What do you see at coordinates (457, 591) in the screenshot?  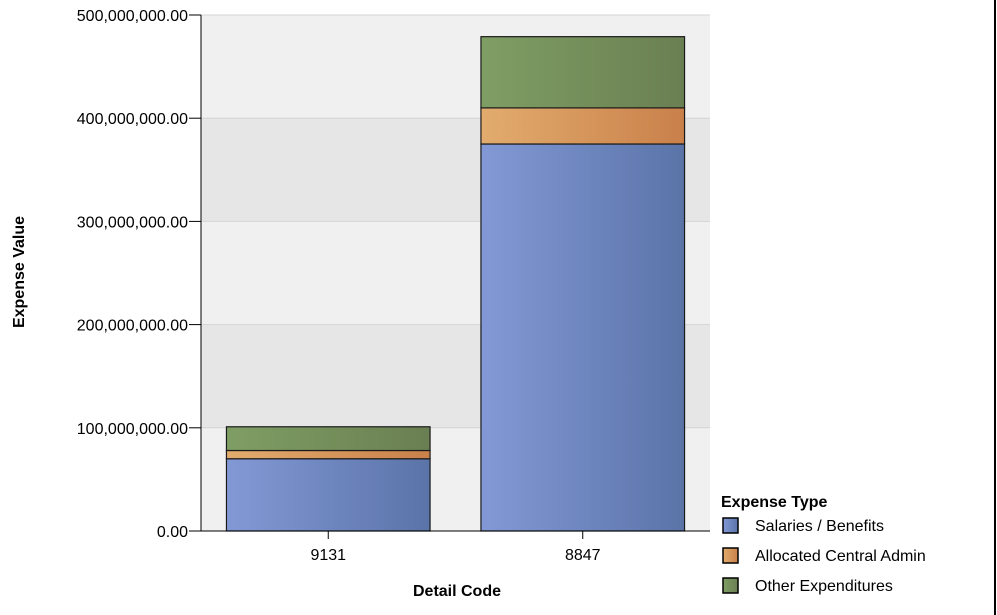 I see `x-axis-title: Detail Code` at bounding box center [457, 591].